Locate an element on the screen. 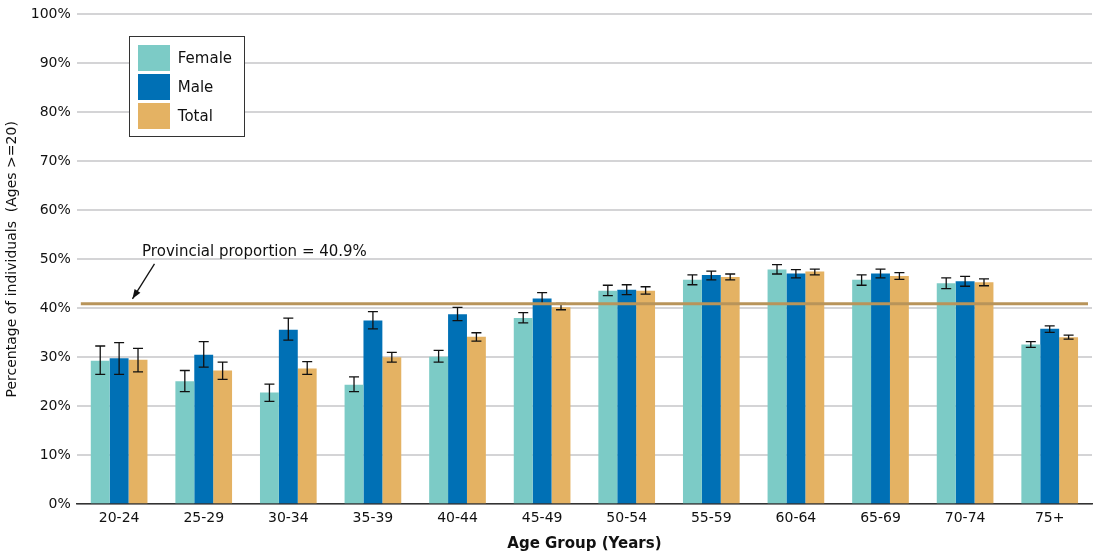  y-tick-label: 100% is located at coordinates (50, 13).